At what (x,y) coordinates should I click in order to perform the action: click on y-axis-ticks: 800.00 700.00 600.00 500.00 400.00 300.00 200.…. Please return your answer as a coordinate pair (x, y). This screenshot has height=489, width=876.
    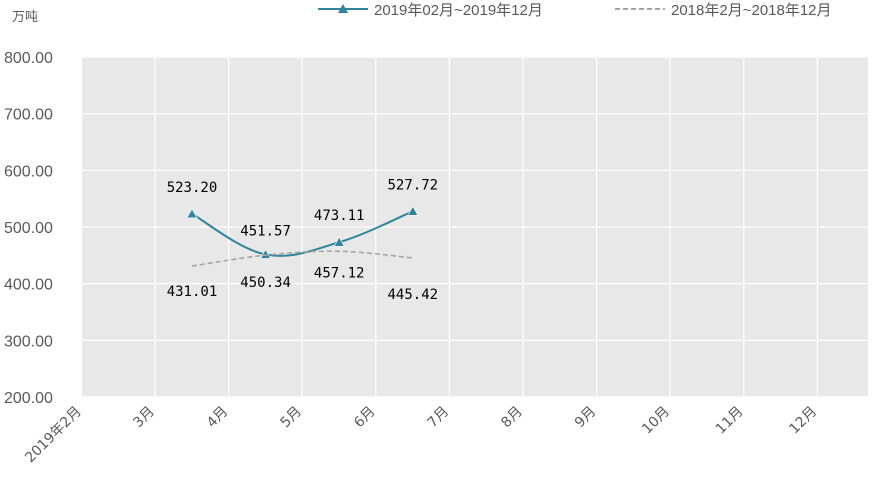
    Looking at the image, I should click on (28, 228).